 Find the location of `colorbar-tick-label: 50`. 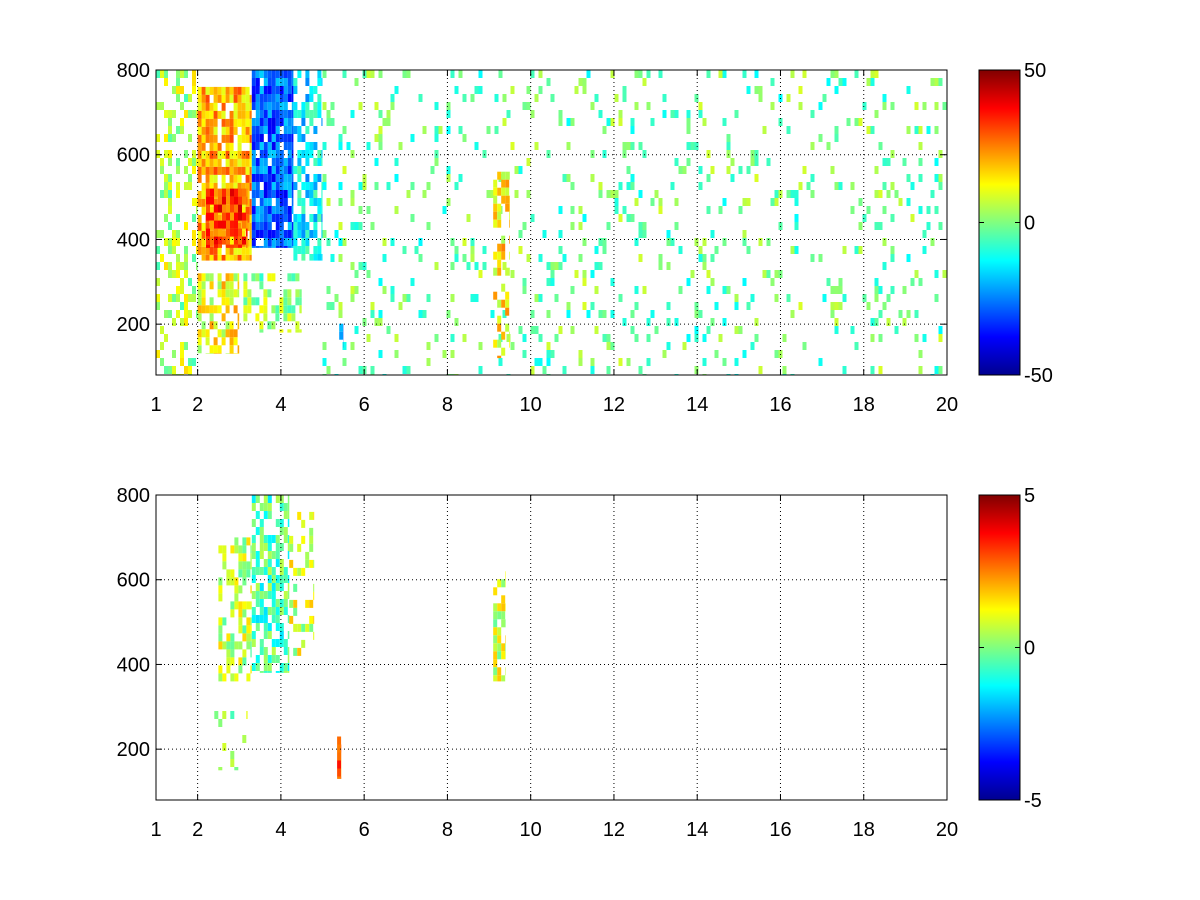

colorbar-tick-label: 50 is located at coordinates (1035, 71).